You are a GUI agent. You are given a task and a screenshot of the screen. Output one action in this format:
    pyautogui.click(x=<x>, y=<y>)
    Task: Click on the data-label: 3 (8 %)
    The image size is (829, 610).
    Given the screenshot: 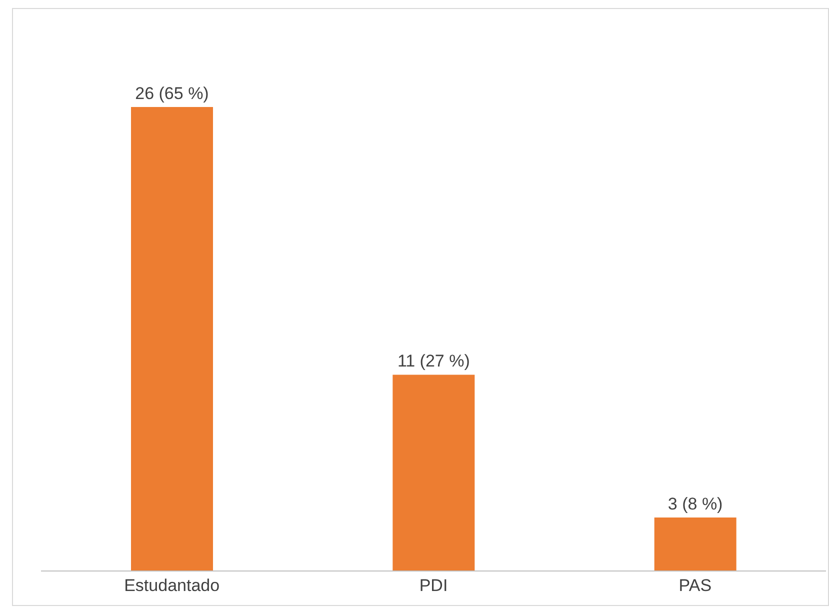 What is the action you would take?
    pyautogui.click(x=695, y=504)
    